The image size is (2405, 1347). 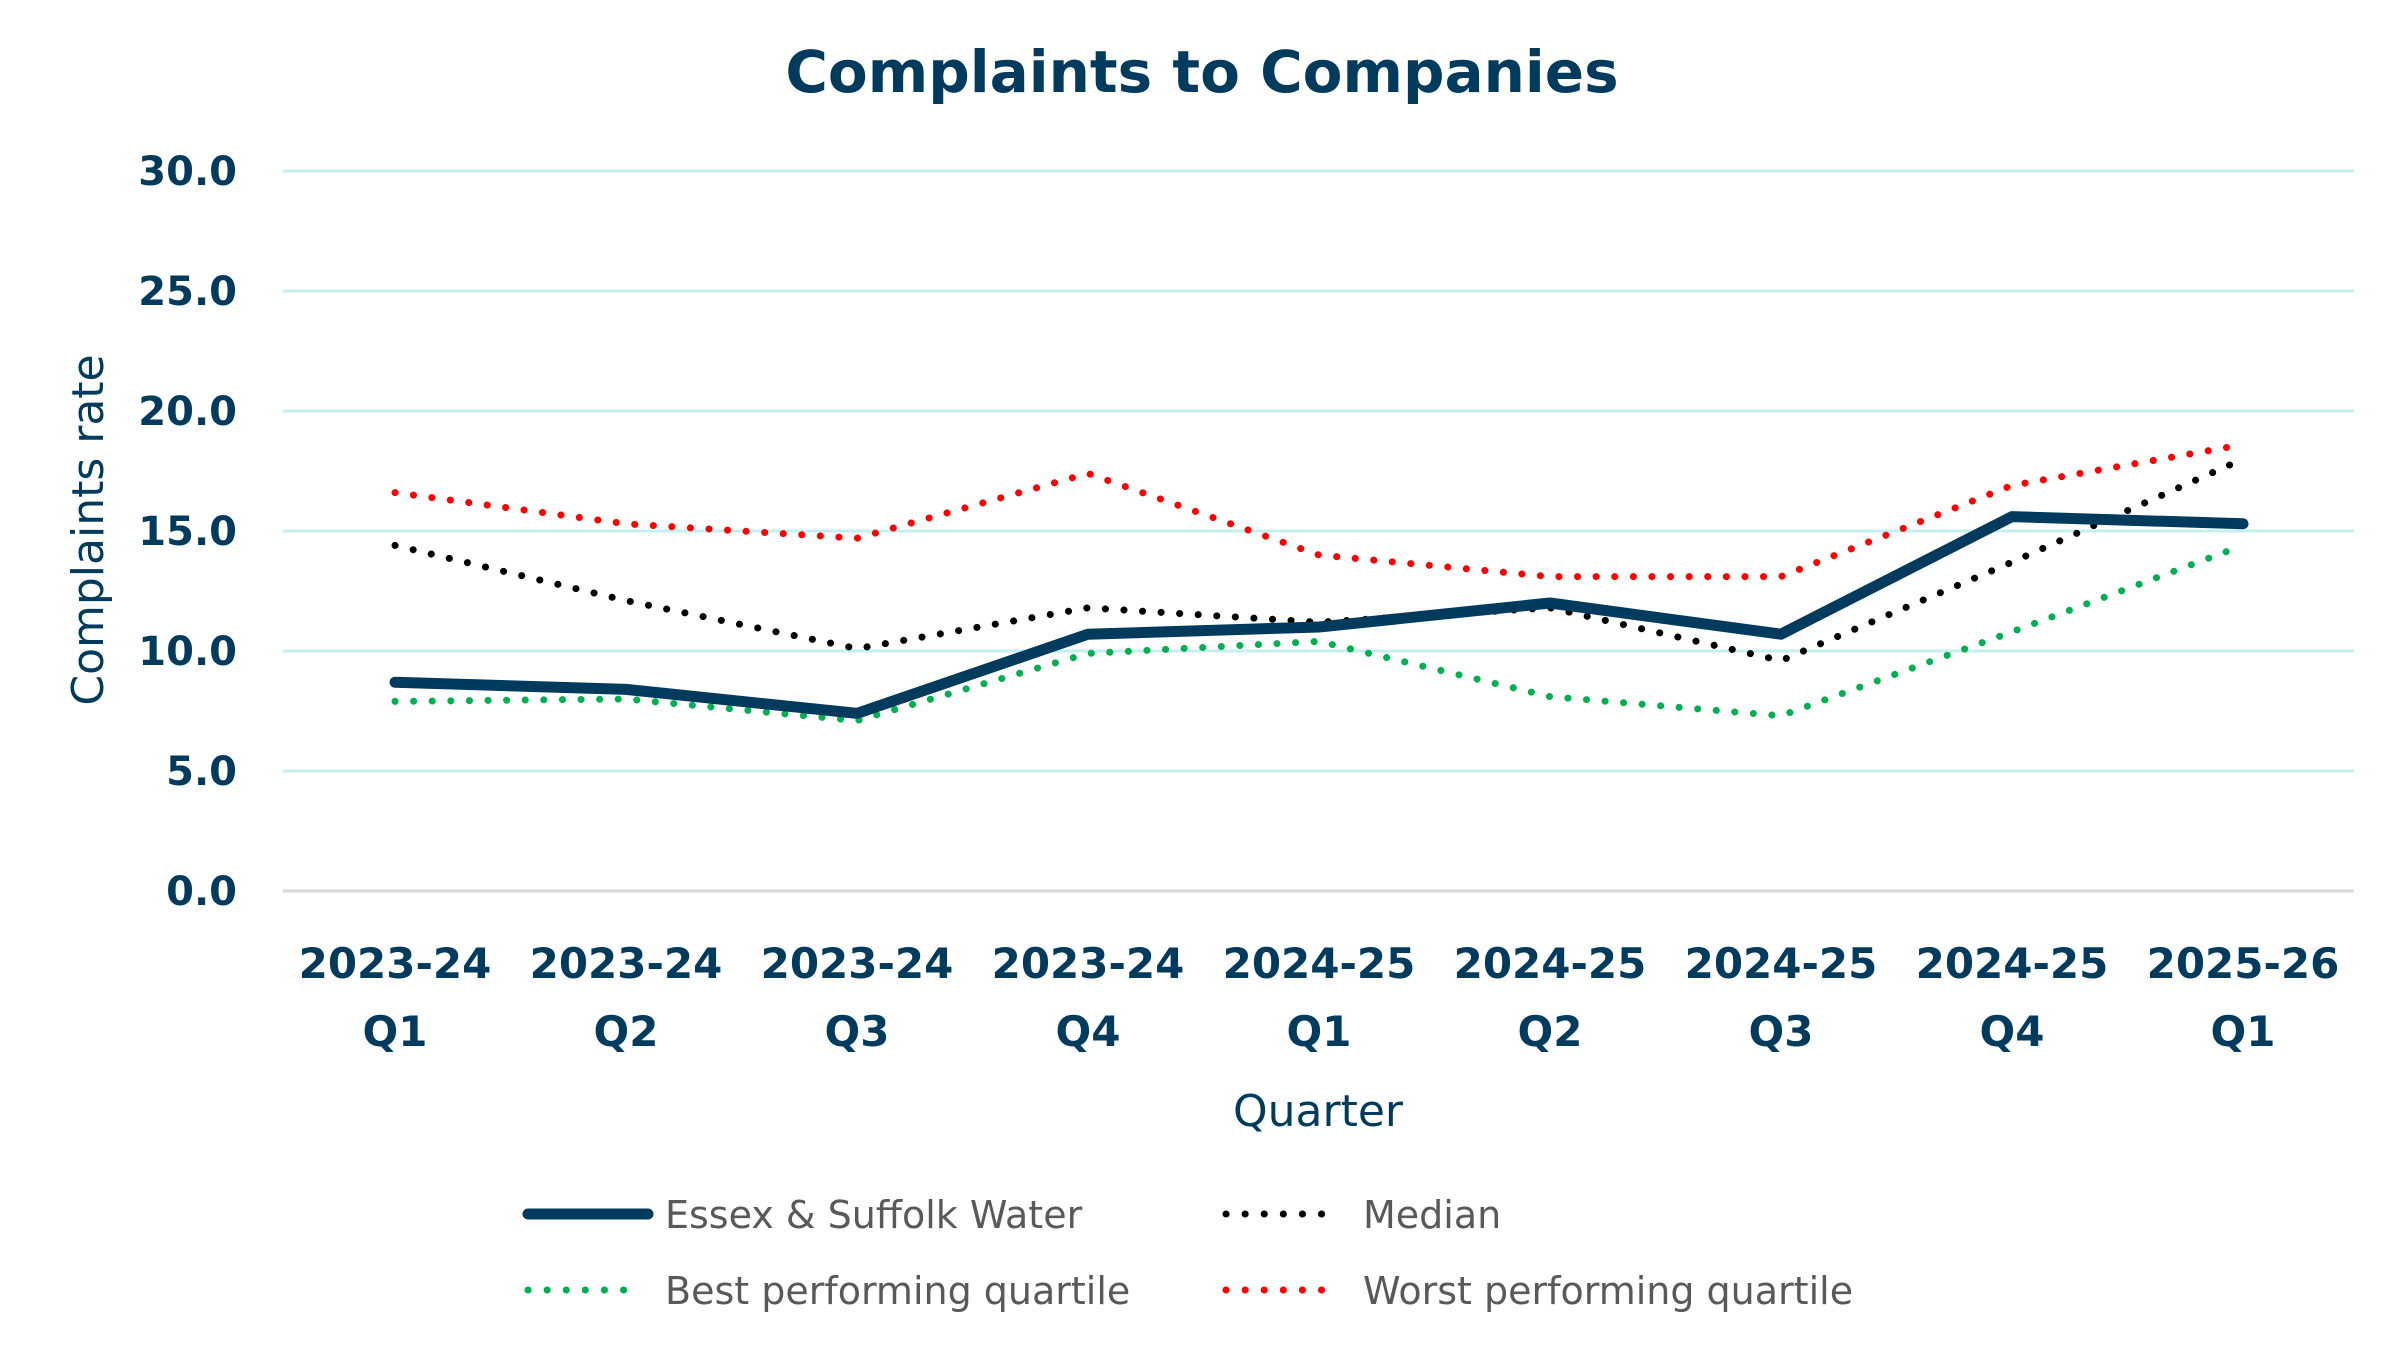 What do you see at coordinates (187, 172) in the screenshot?
I see `y-tick-label: 30.0` at bounding box center [187, 172].